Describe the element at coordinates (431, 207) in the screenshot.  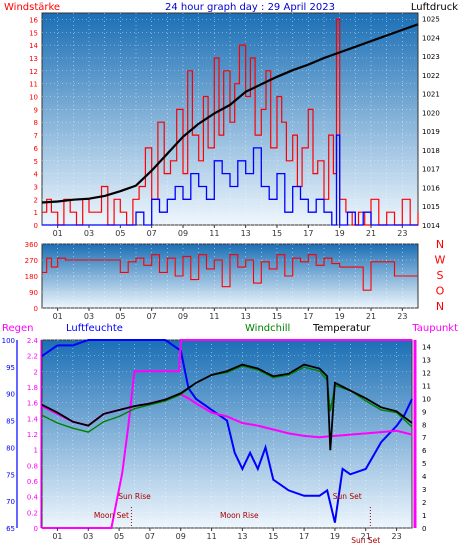
I see `pressure-y-tick-label: 1015` at that location.